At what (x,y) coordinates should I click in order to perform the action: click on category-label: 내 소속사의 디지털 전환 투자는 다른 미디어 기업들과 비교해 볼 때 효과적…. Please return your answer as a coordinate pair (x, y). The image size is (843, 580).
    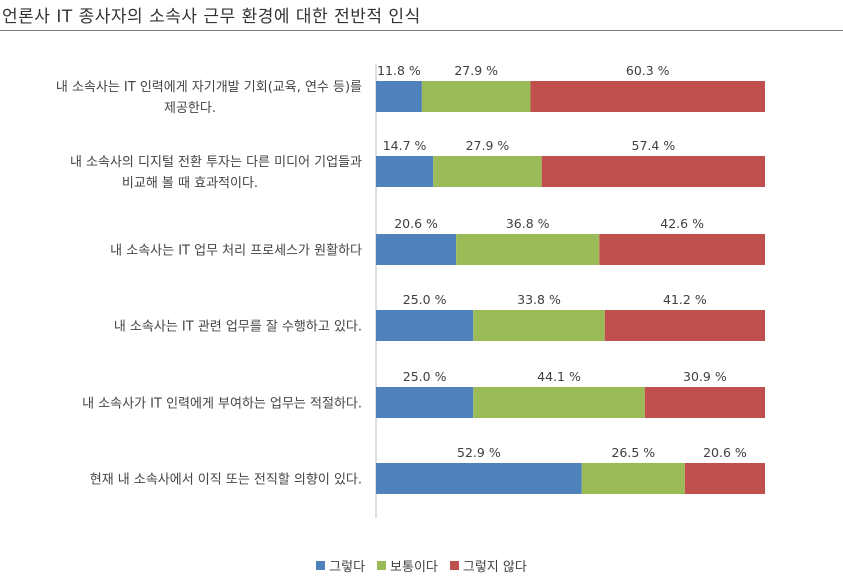
    Looking at the image, I should click on (216, 173).